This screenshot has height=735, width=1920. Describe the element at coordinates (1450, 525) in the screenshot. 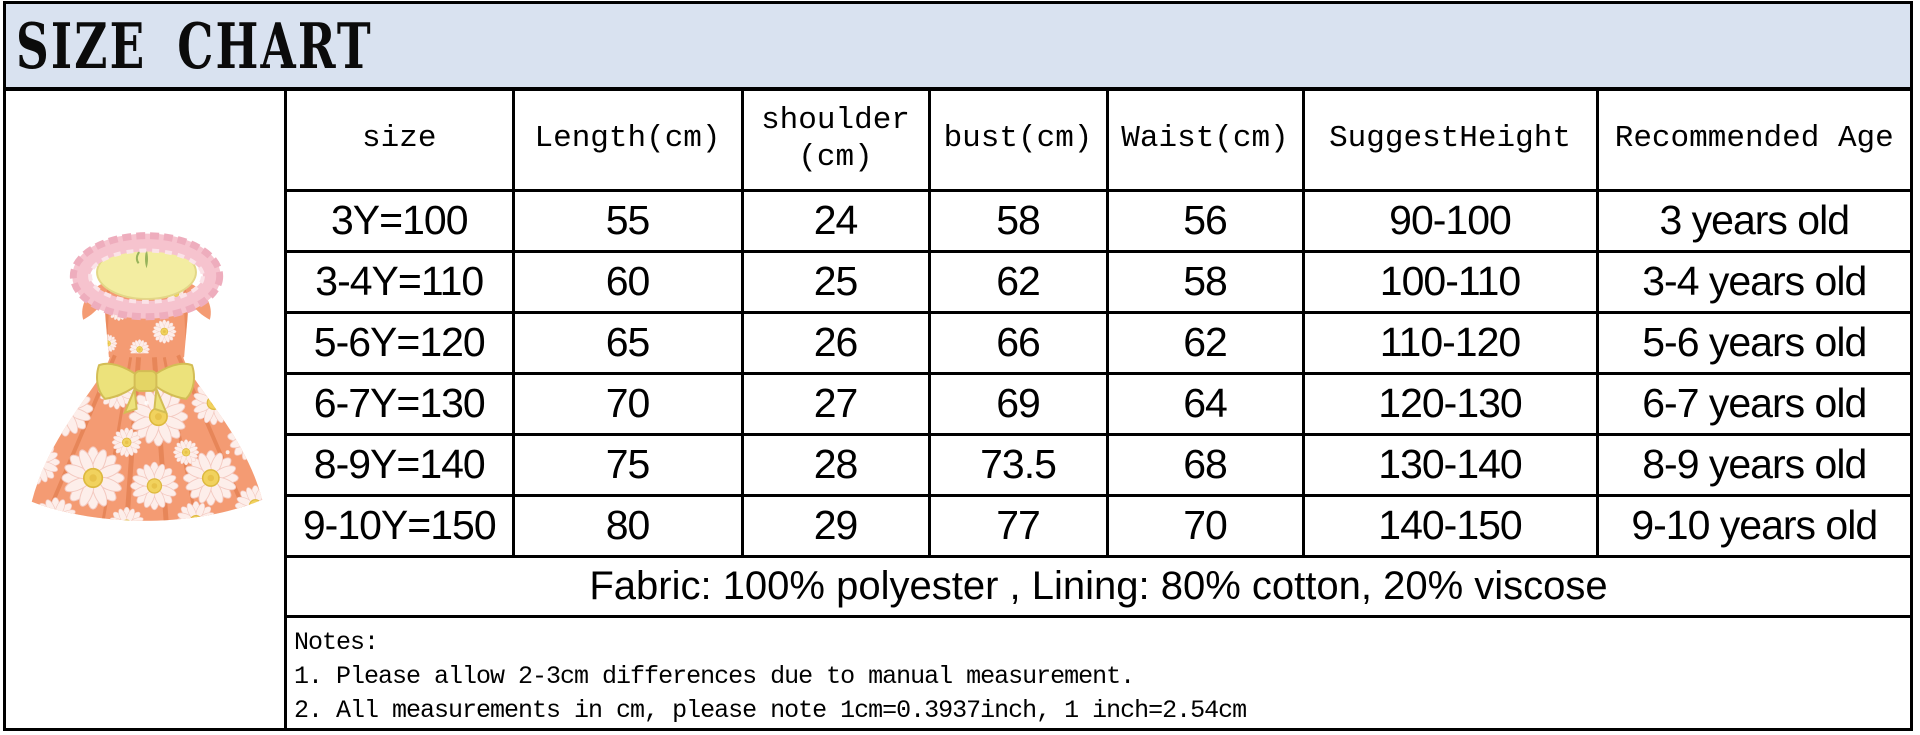

I see `table-cell: 140-150` at that location.